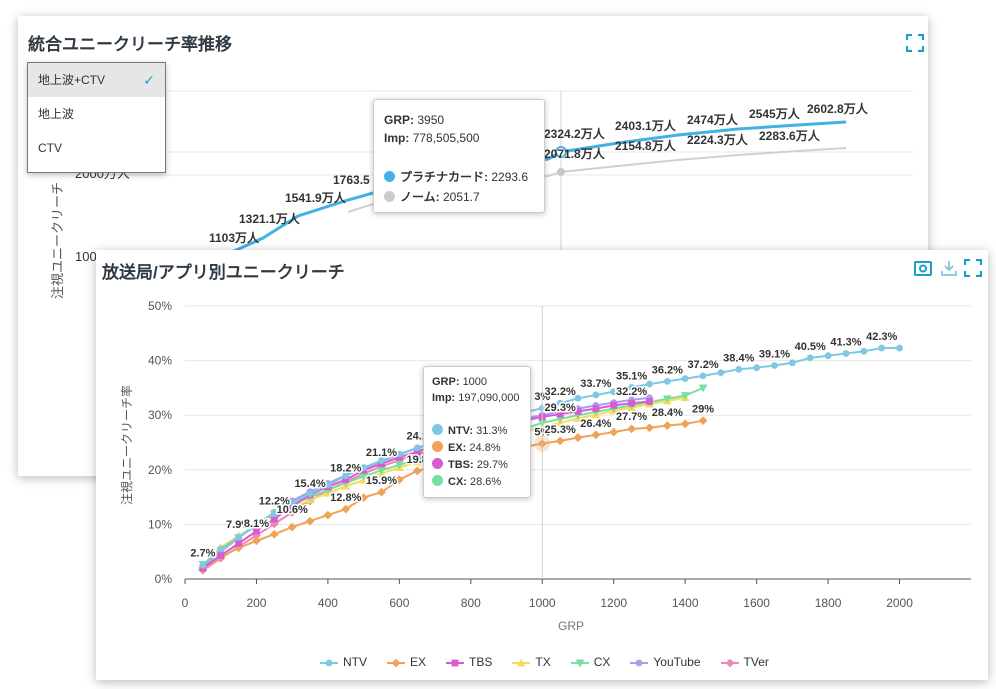 This screenshot has width=996, height=689. I want to click on x-tick-label: 2000, so click(899, 603).